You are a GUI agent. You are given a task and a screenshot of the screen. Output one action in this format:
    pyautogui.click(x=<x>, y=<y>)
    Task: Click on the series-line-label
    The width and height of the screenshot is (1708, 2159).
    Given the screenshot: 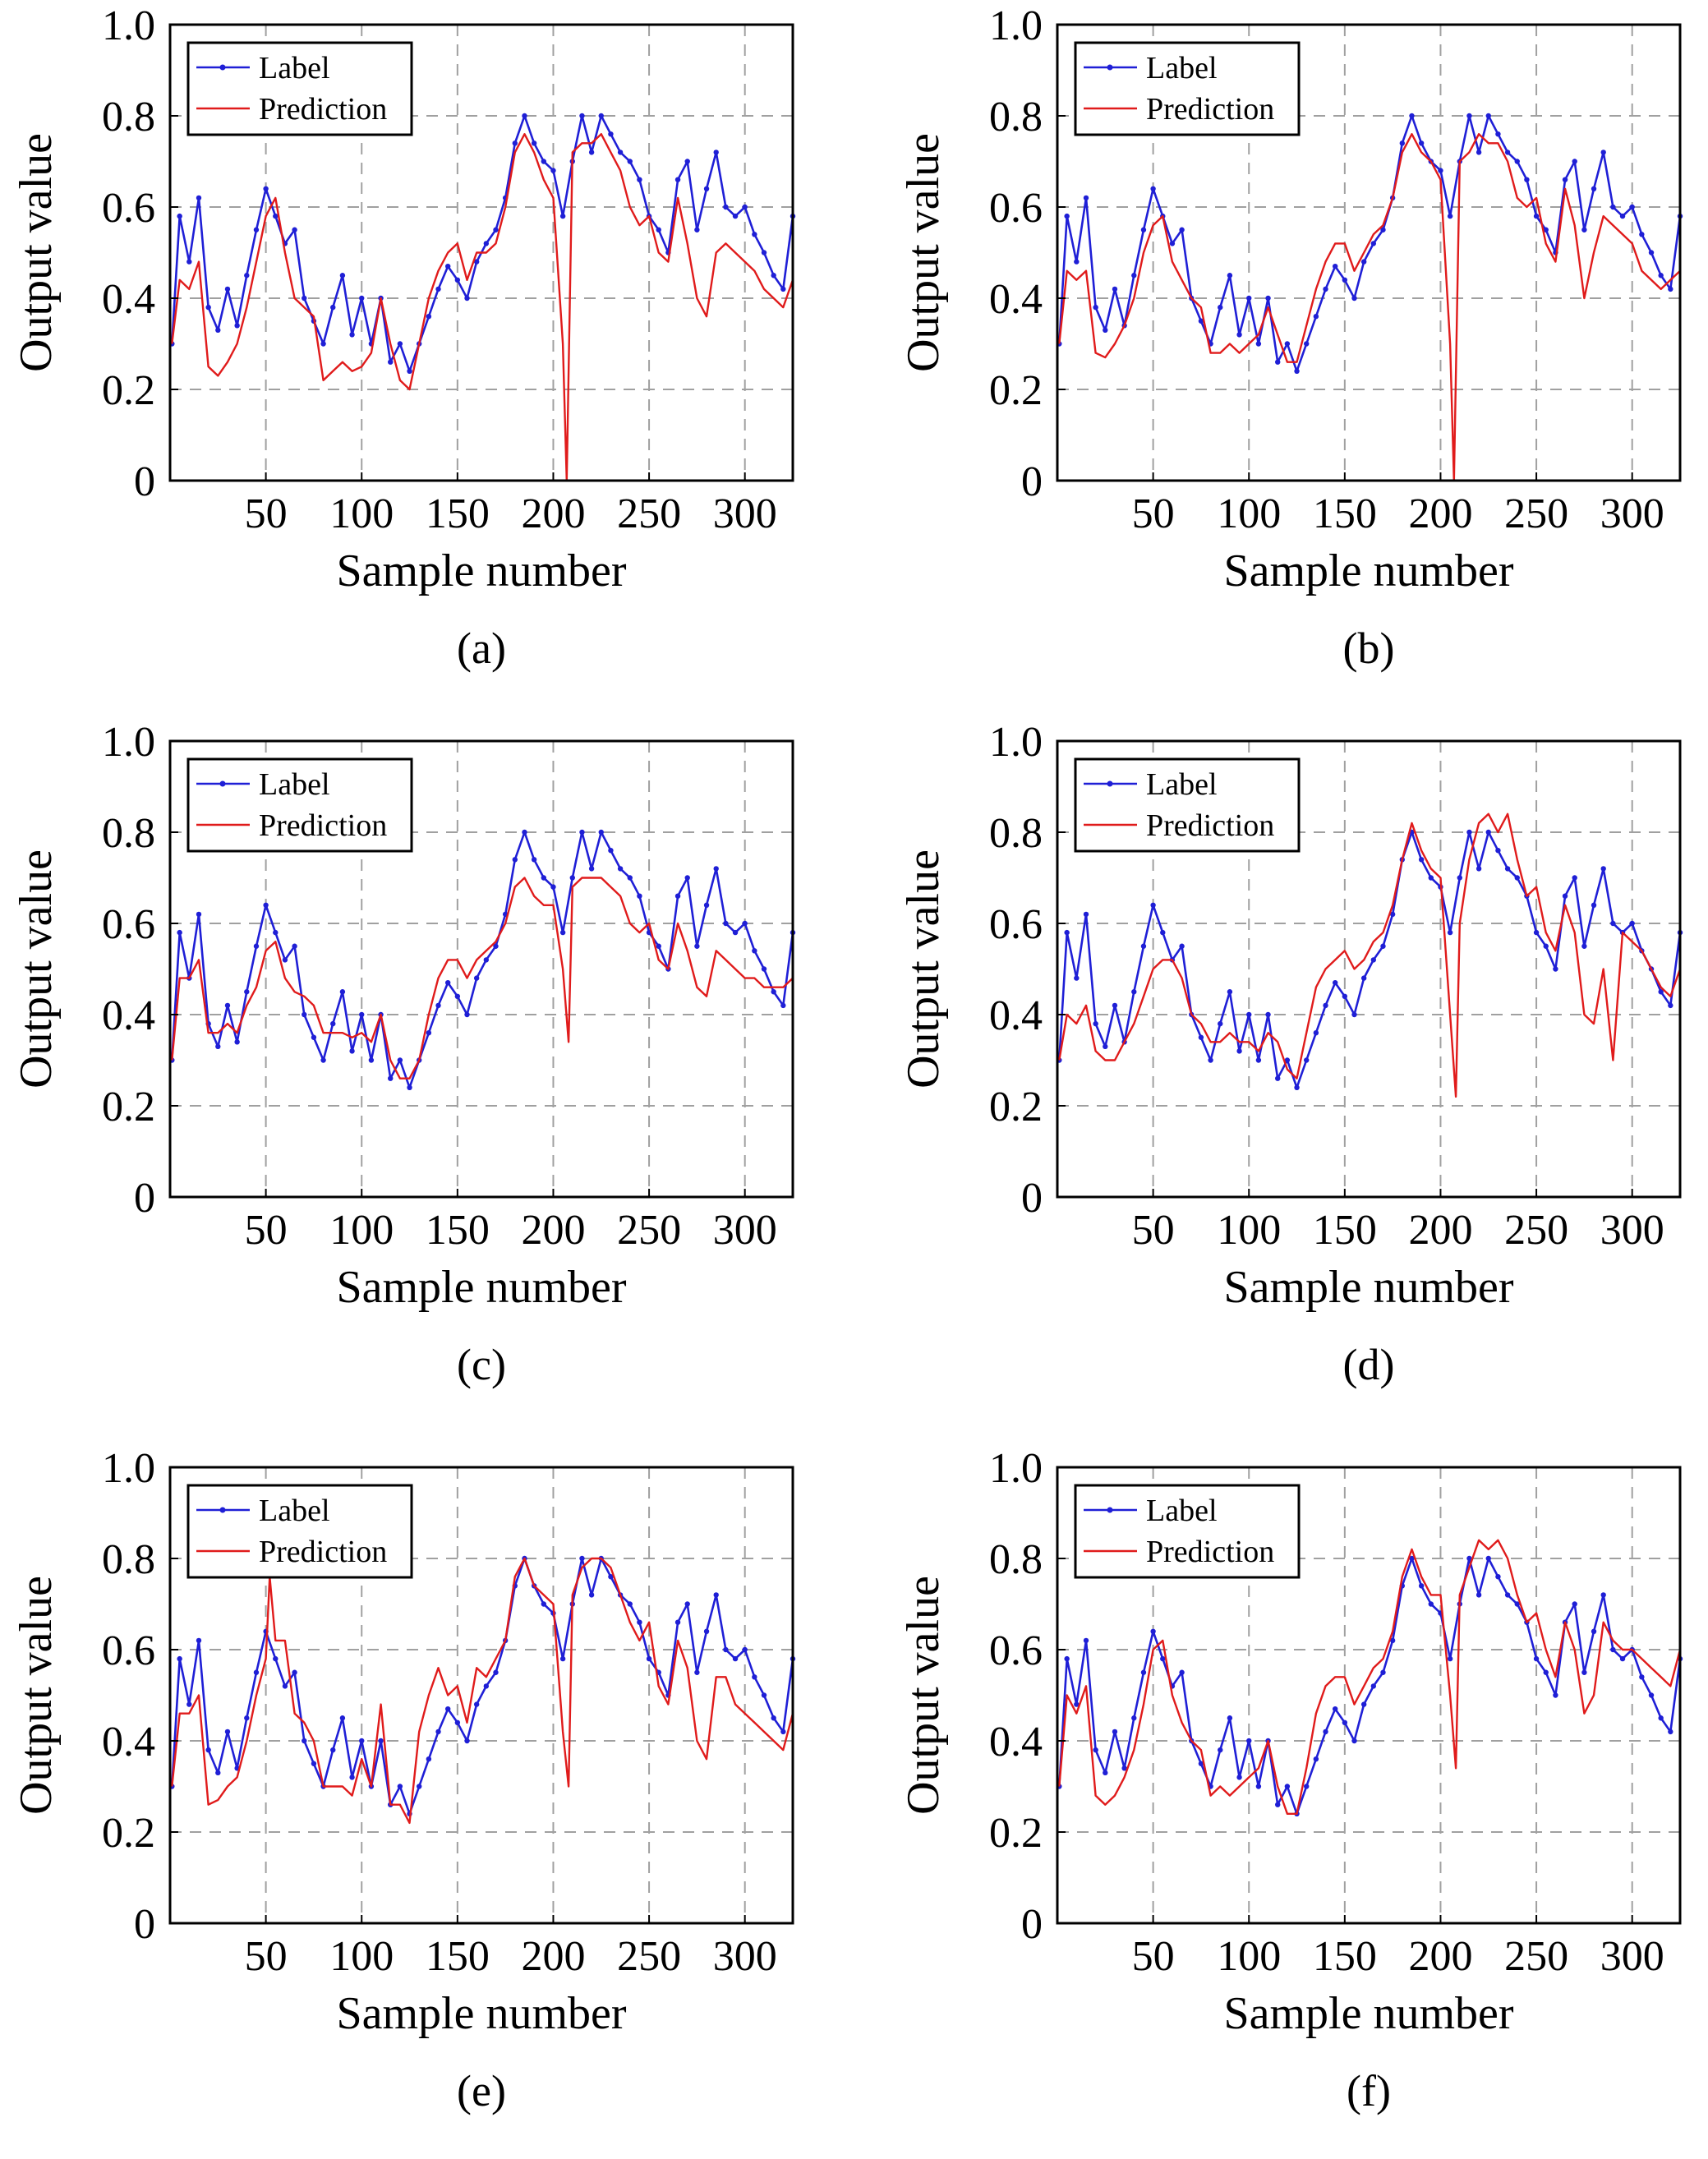 What is the action you would take?
    pyautogui.click(x=1370, y=244)
    